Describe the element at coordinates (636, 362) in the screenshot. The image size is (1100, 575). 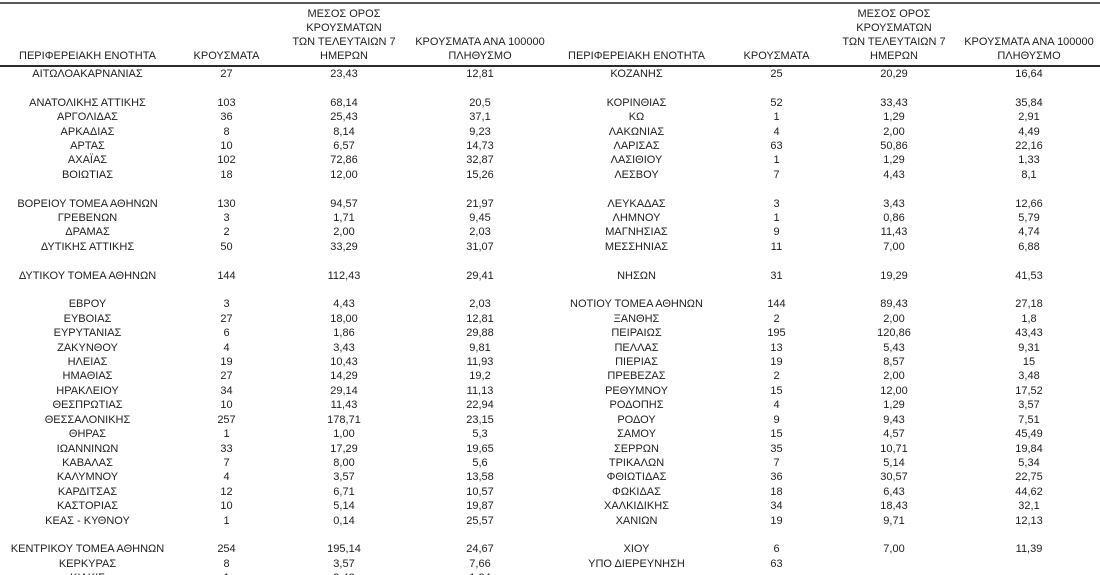
I see `cell-region: ΠΙΕΡΙΑΣ` at that location.